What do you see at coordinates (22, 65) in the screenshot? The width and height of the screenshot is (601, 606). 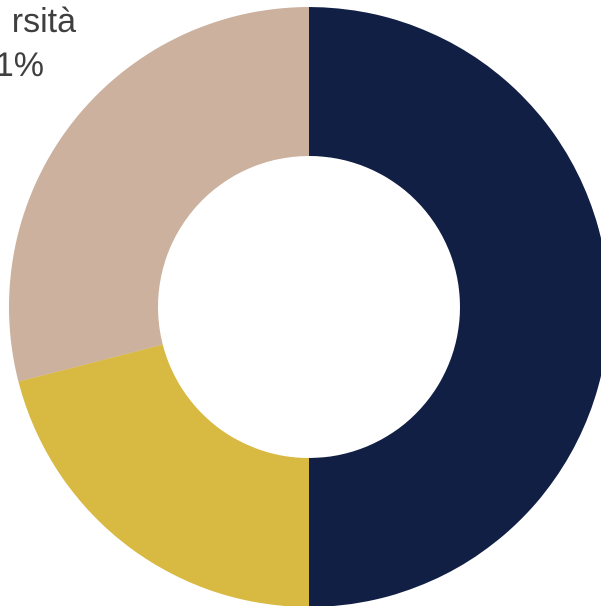 I see `slice-label-percent: 1%` at bounding box center [22, 65].